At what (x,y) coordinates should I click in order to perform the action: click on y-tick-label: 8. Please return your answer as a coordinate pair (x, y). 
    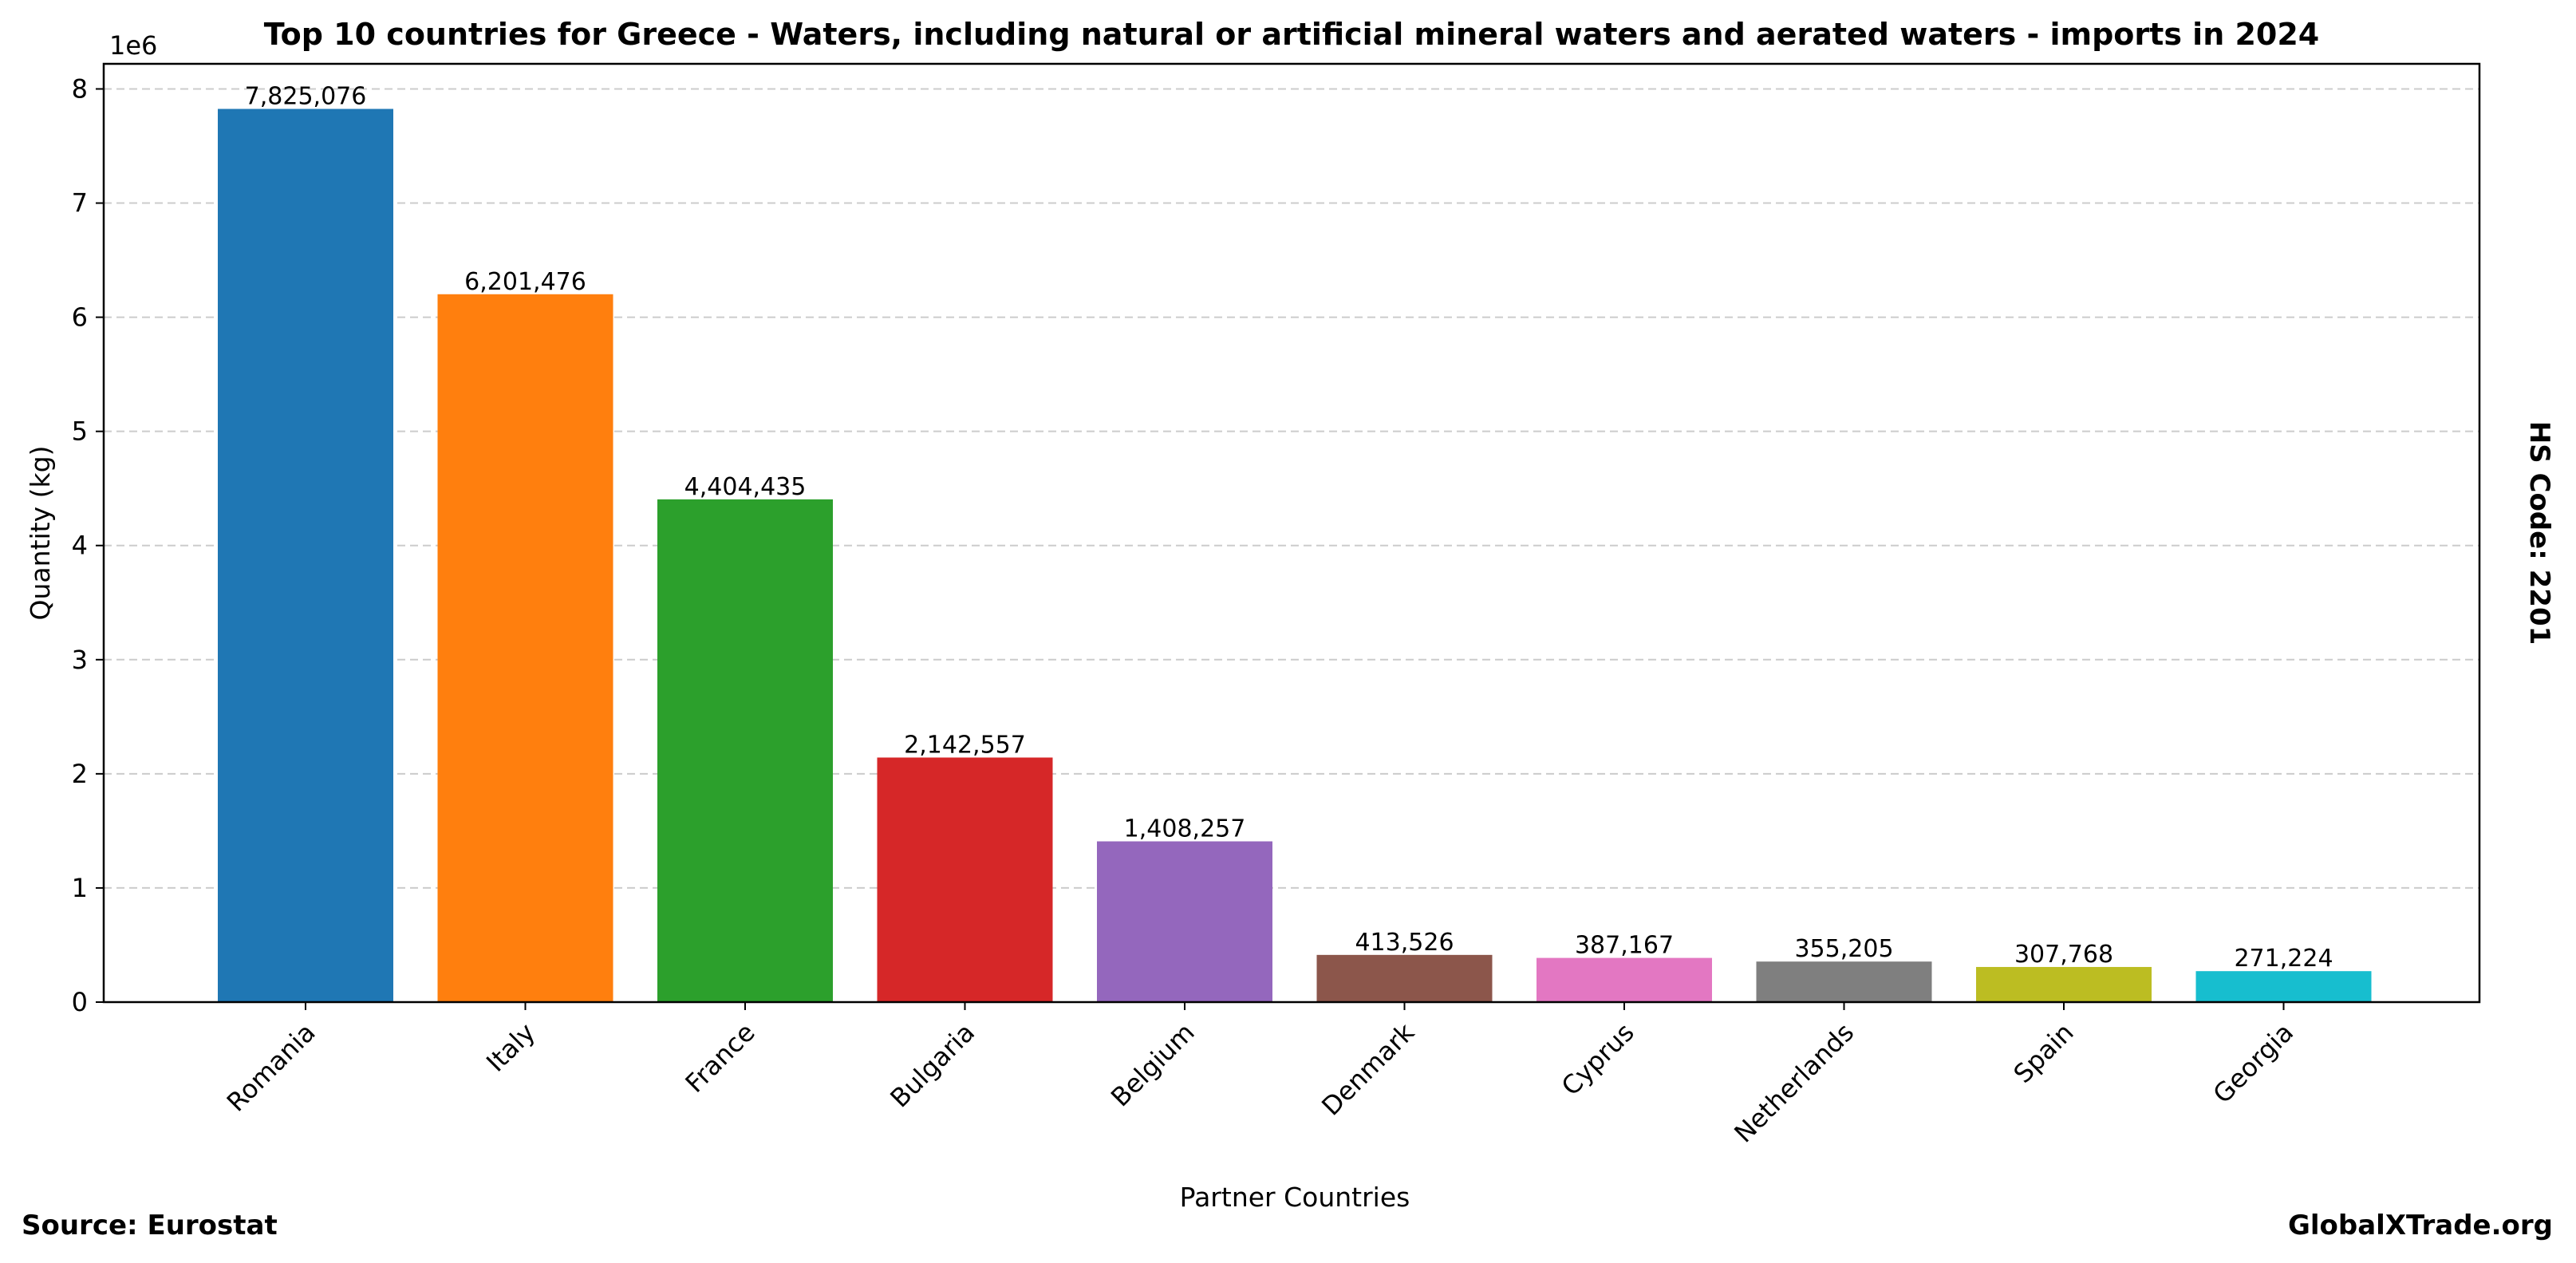
    Looking at the image, I should click on (80, 88).